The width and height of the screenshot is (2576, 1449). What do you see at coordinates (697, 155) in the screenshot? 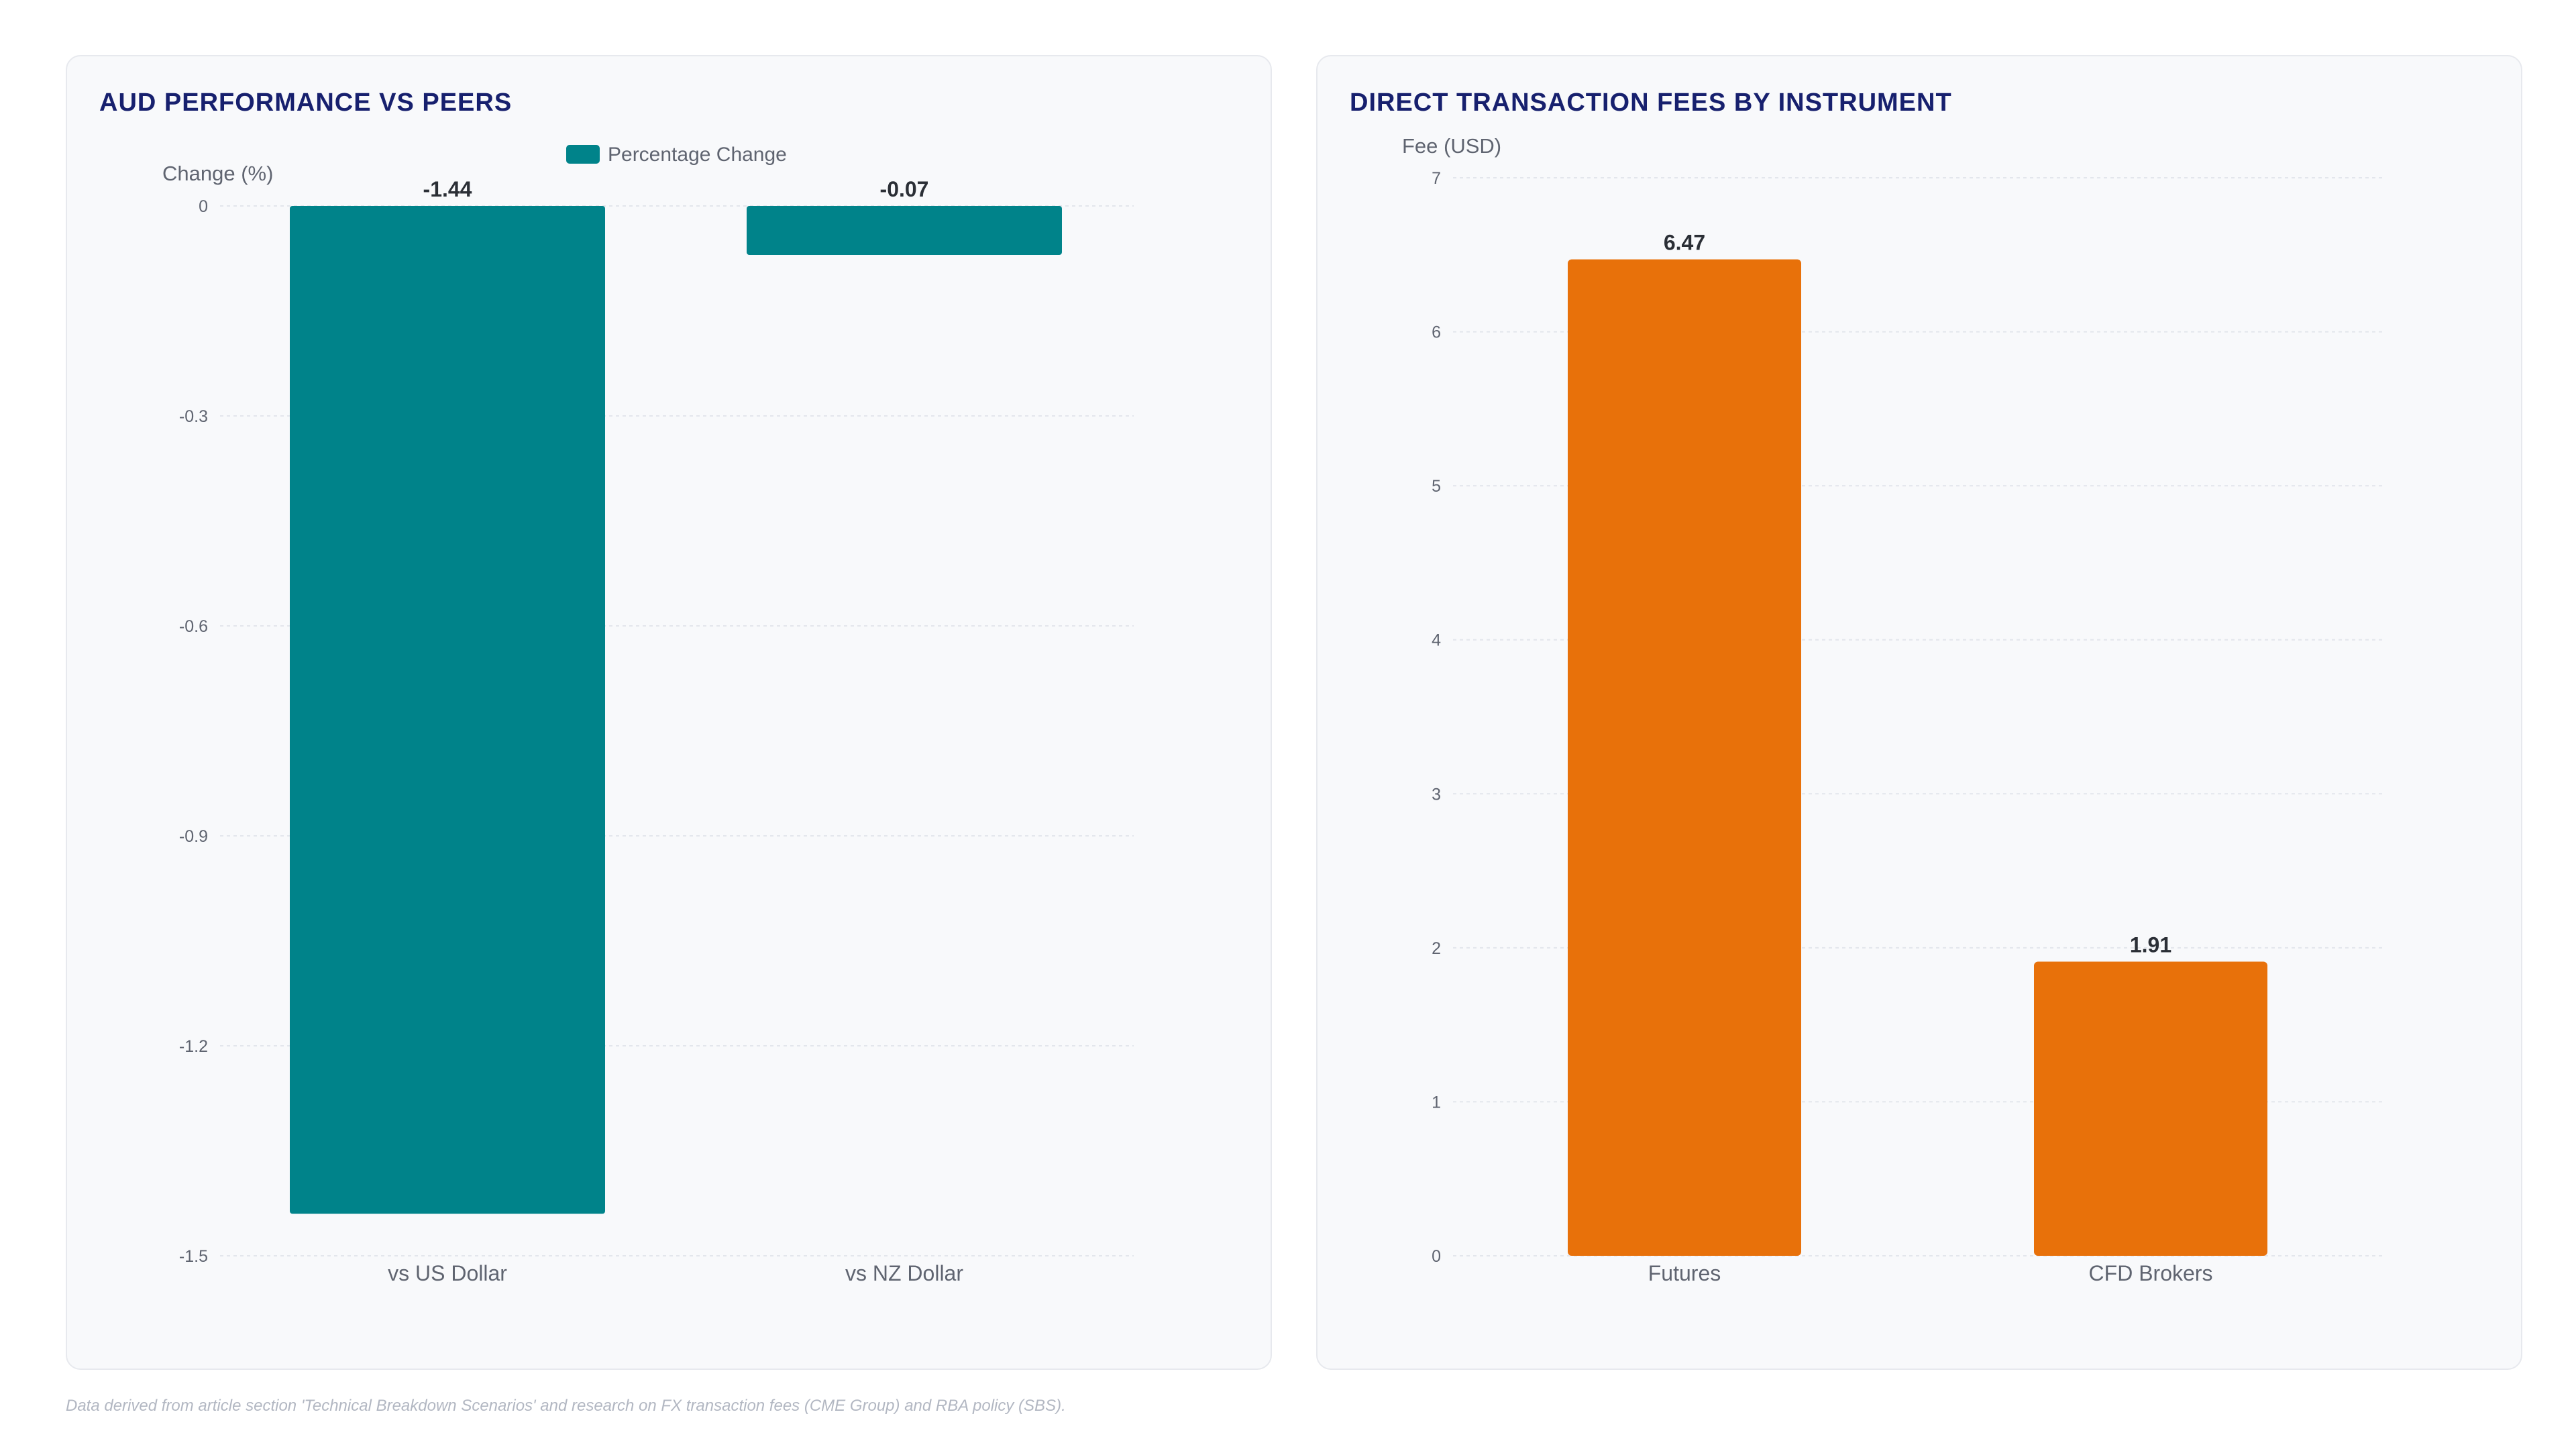
I see `legend-label: Percentage Change` at bounding box center [697, 155].